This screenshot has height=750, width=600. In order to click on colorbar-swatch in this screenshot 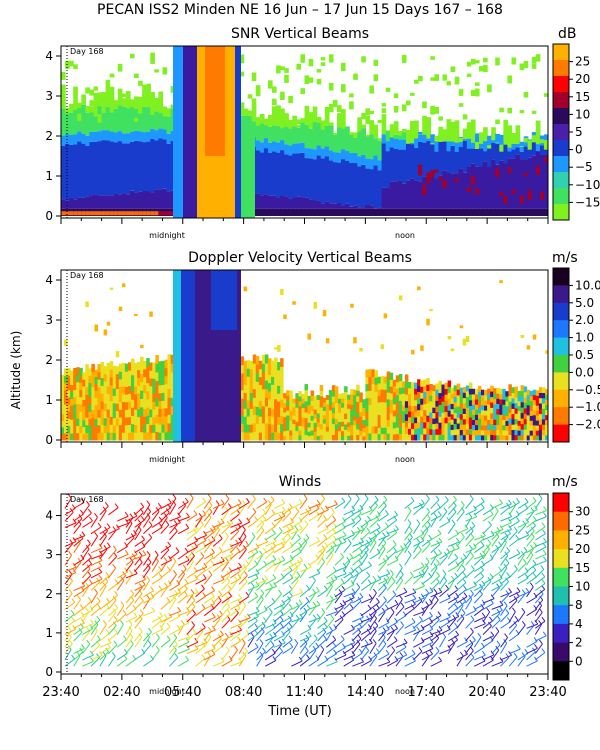, I will do `click(561, 148)`.